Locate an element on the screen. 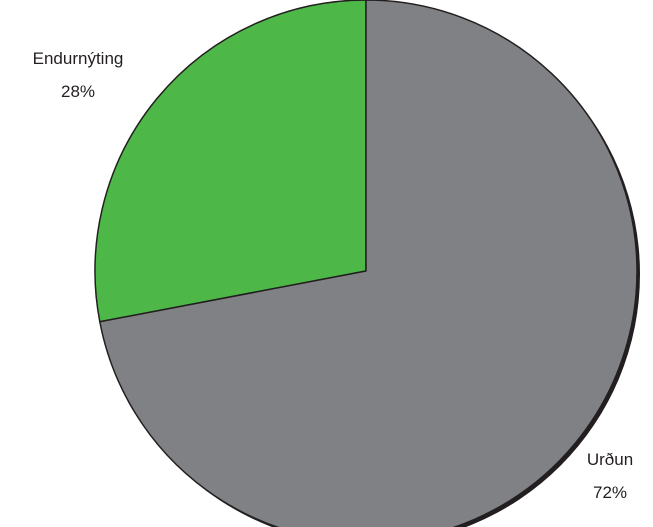  slice-label-endurnyting: Endurnýting is located at coordinates (78, 58).